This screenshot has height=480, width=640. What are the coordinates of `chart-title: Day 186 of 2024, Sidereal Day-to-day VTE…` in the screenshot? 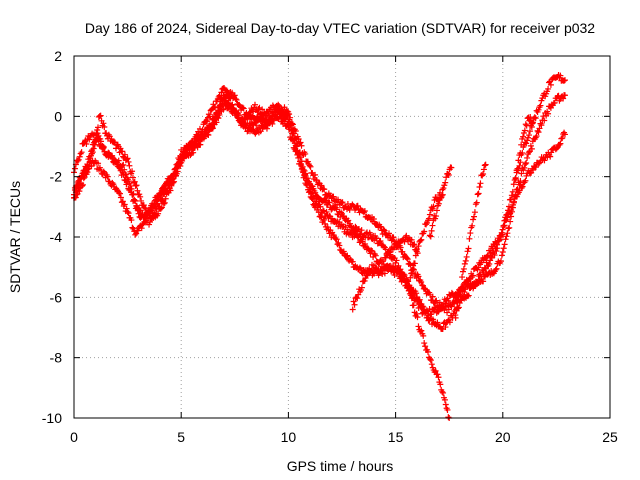 It's located at (340, 28).